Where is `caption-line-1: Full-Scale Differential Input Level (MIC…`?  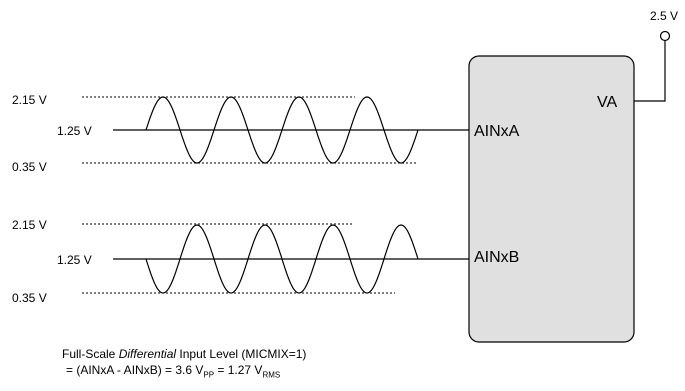
caption-line-1: Full-Scale Differential Input Level (MIC… is located at coordinates (227, 354).